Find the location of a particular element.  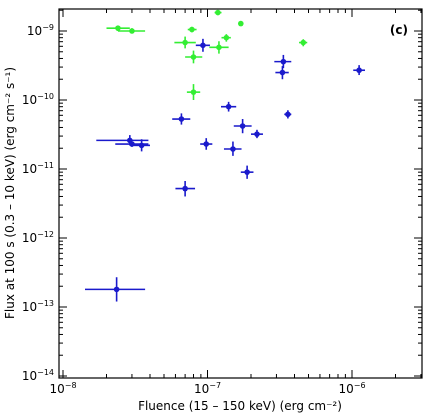

x-axis-label: Fluence (15 – 150 keV) (erg cm⁻²) is located at coordinates (240, 406).